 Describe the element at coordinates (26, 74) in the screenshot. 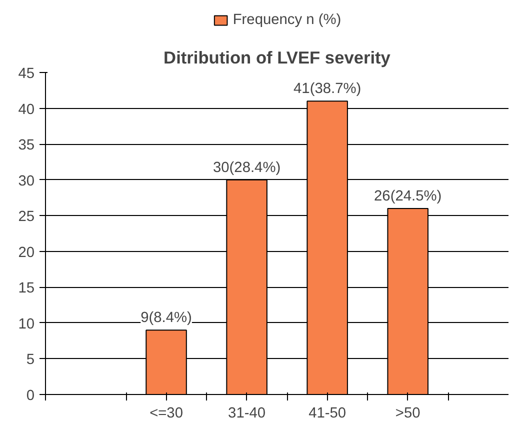

I see `y-tick-label: 45` at that location.